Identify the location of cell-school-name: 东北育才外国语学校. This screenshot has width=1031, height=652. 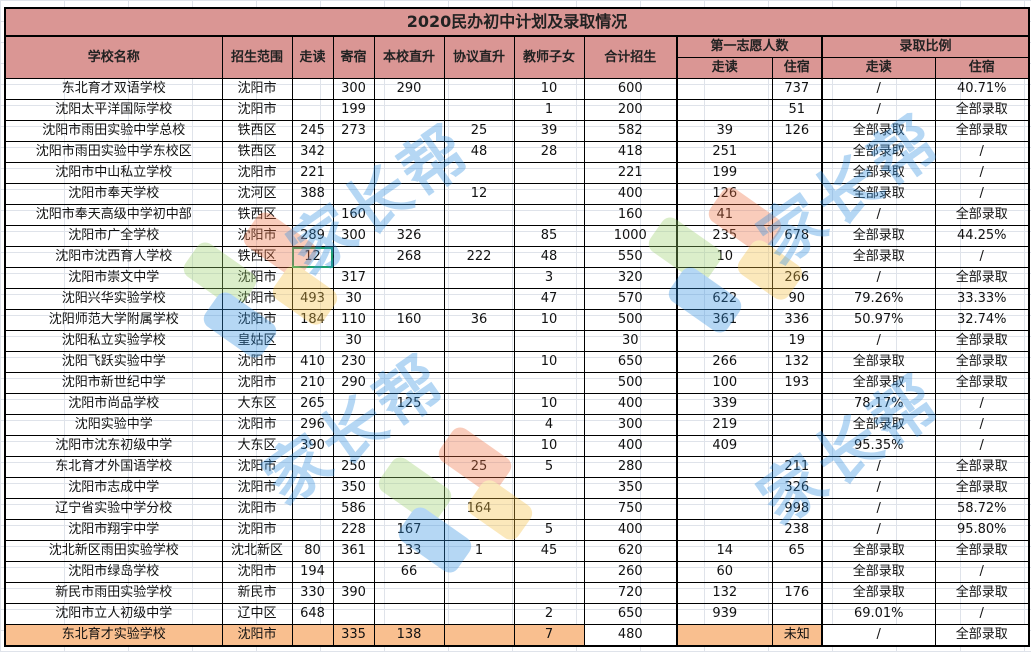
(113, 467).